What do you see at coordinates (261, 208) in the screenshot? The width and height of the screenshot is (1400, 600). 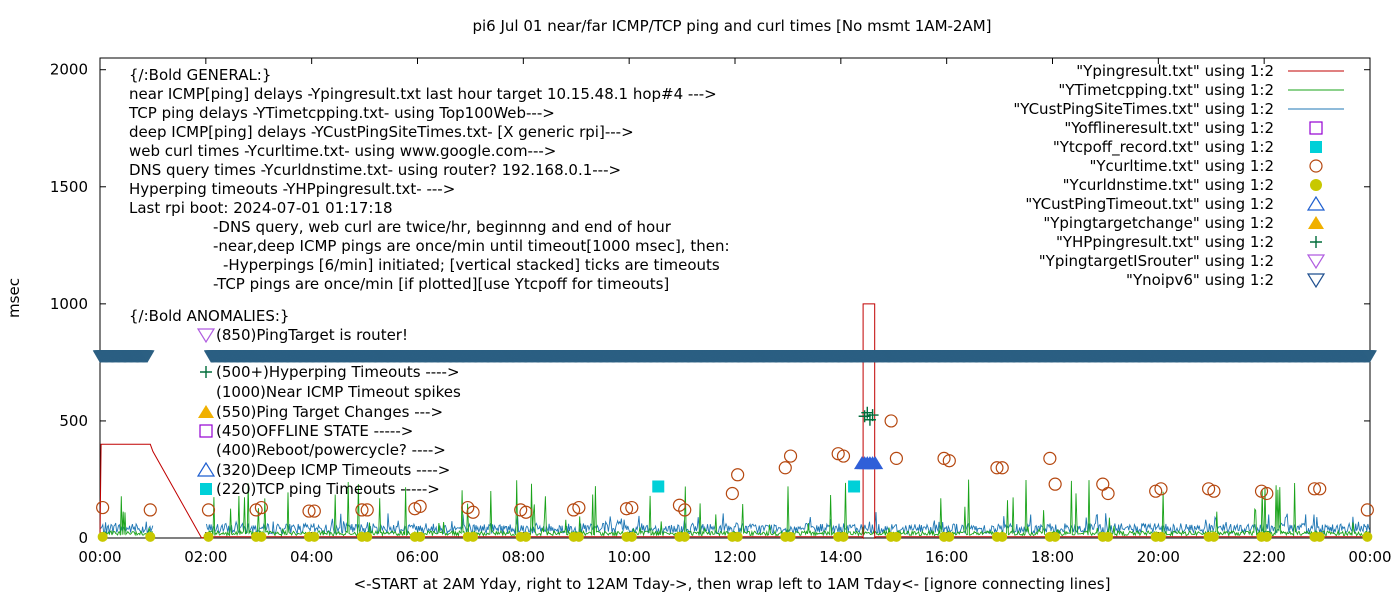 I see `note-line: Last rpi boot: 2024-07-01 01:17:18` at bounding box center [261, 208].